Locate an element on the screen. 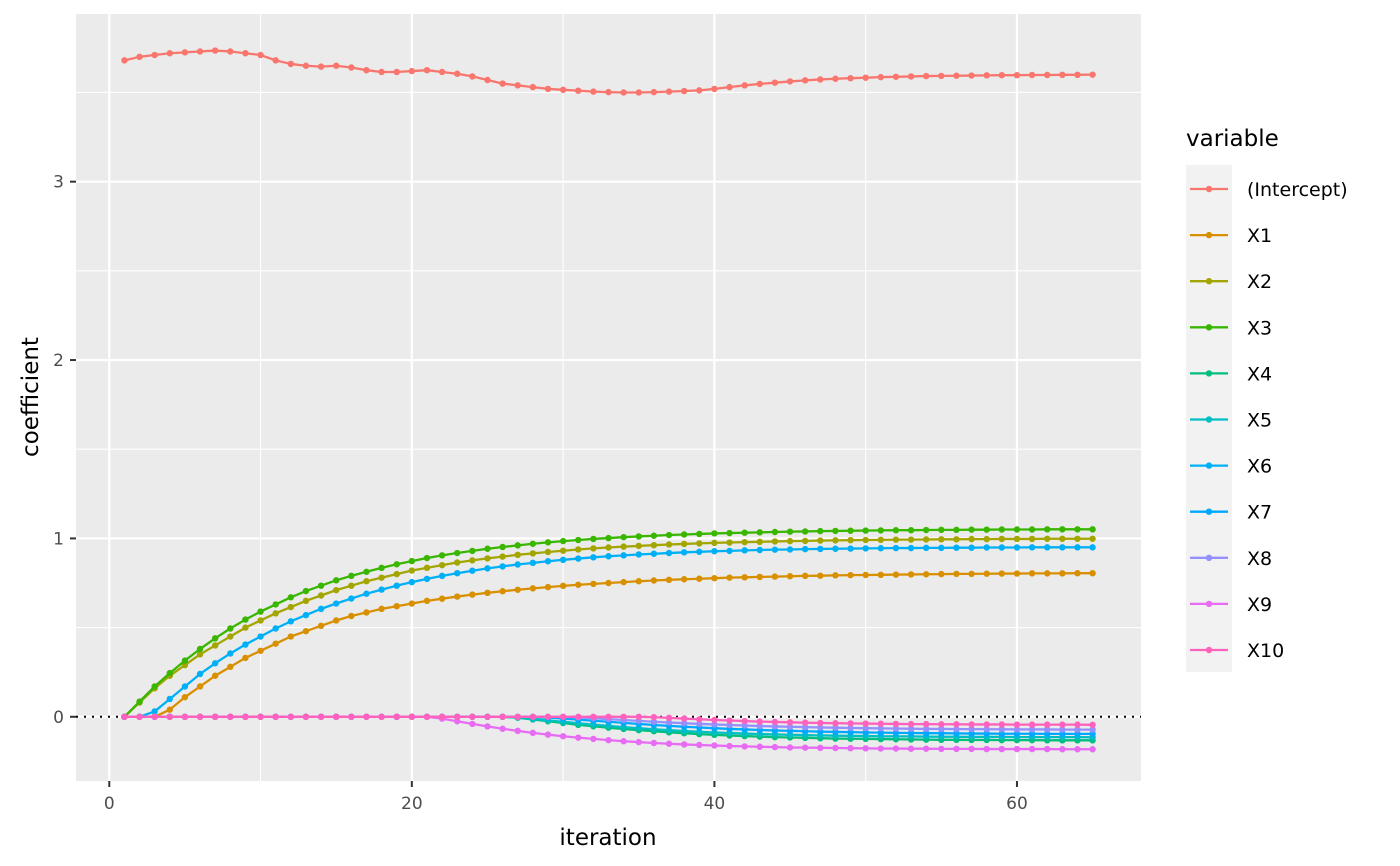 This screenshot has height=866, width=1400. legend-label: X1 is located at coordinates (1259, 236).